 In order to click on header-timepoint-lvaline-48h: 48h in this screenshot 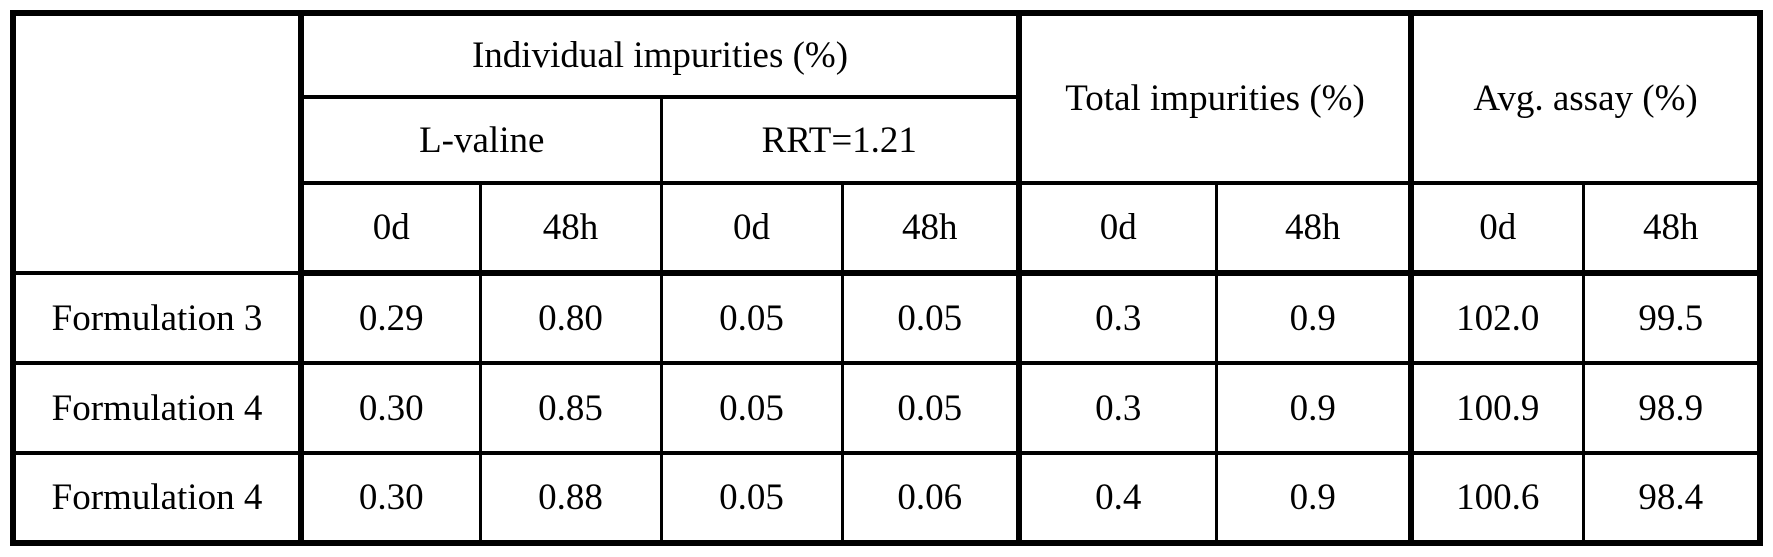, I will do `click(570, 228)`.